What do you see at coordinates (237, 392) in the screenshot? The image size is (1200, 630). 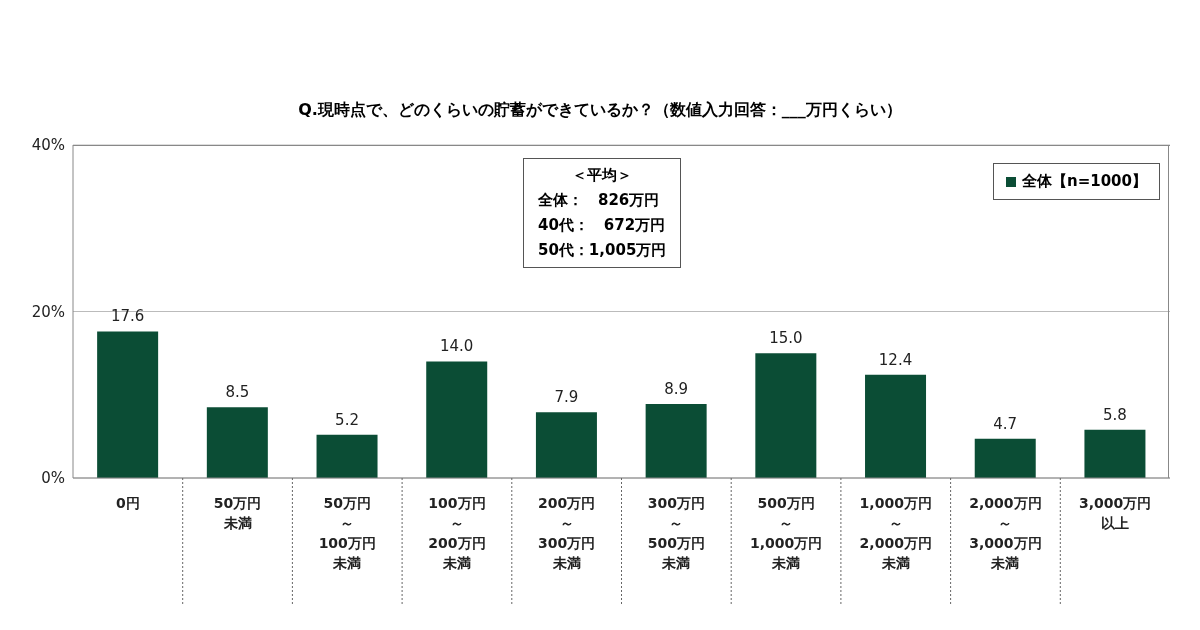 I see `data-label: 8.5` at bounding box center [237, 392].